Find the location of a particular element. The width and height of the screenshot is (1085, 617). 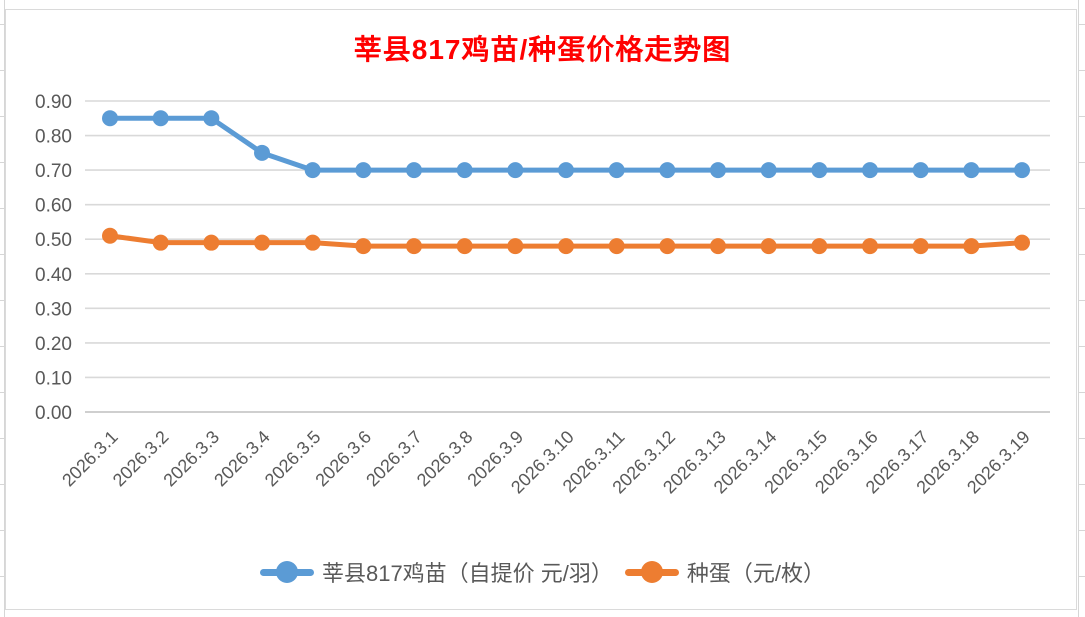

y-axis-tick-label: 0.70 is located at coordinates (53, 171).